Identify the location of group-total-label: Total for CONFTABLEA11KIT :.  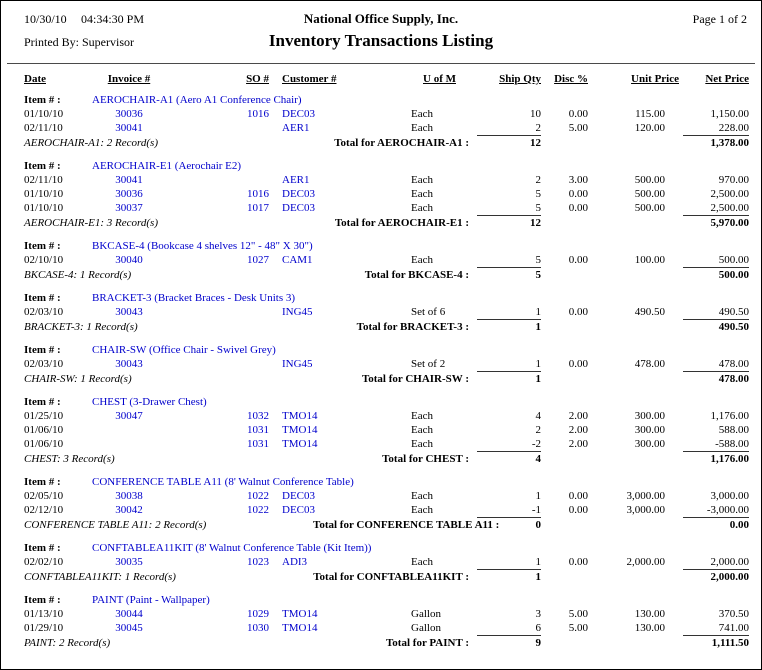
(391, 576).